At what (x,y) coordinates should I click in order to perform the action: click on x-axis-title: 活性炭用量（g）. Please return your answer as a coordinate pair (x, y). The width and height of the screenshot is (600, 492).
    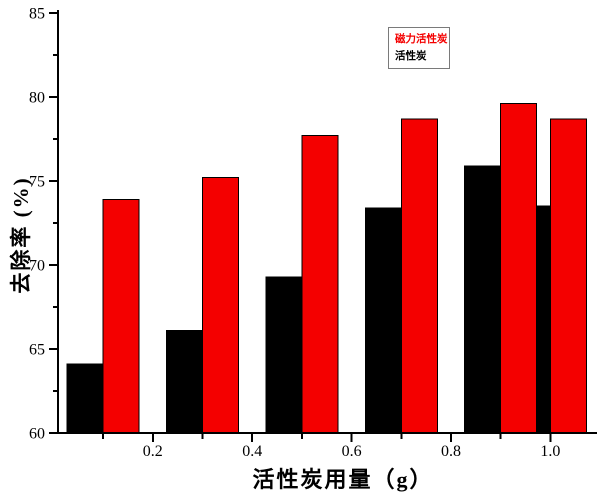
    Looking at the image, I should click on (343, 479).